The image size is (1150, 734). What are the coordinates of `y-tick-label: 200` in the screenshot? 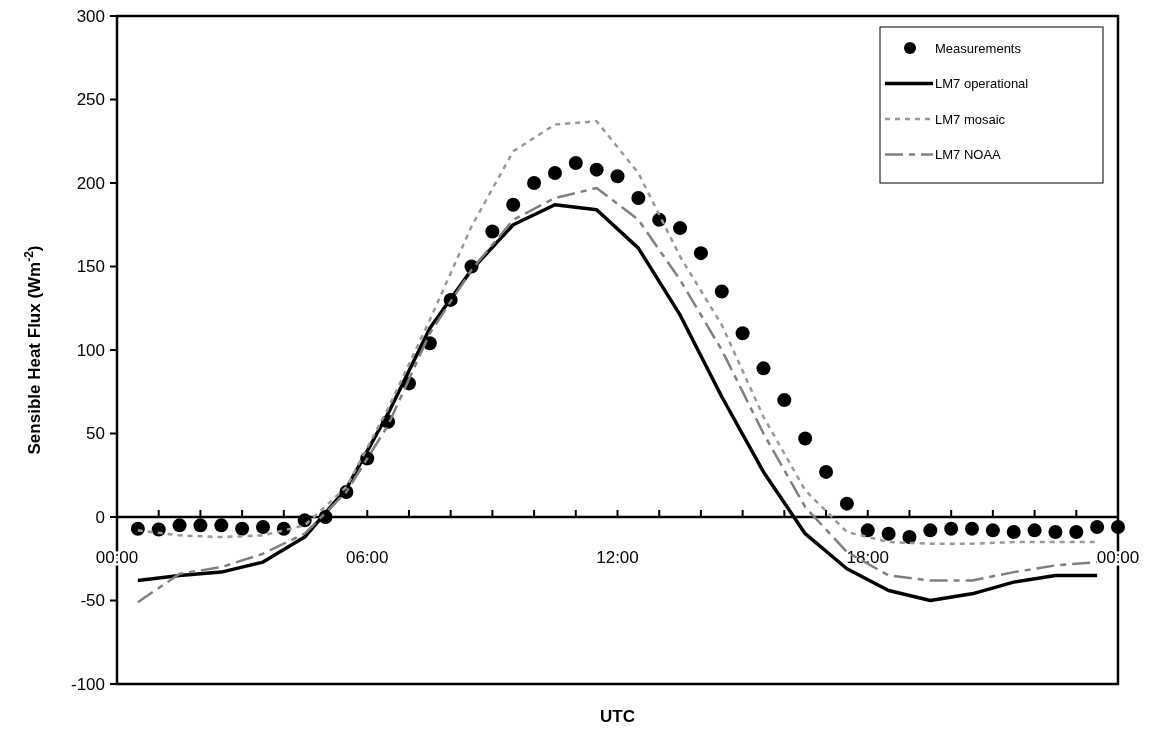 It's located at (90, 183).